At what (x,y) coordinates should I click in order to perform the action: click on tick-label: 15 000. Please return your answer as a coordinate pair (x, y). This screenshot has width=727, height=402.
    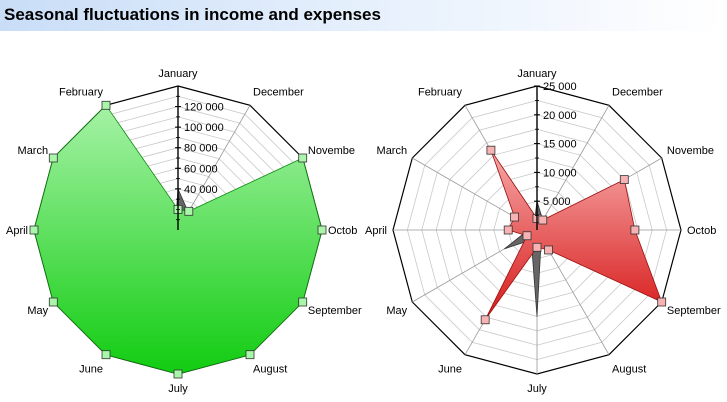
    Looking at the image, I should click on (560, 145).